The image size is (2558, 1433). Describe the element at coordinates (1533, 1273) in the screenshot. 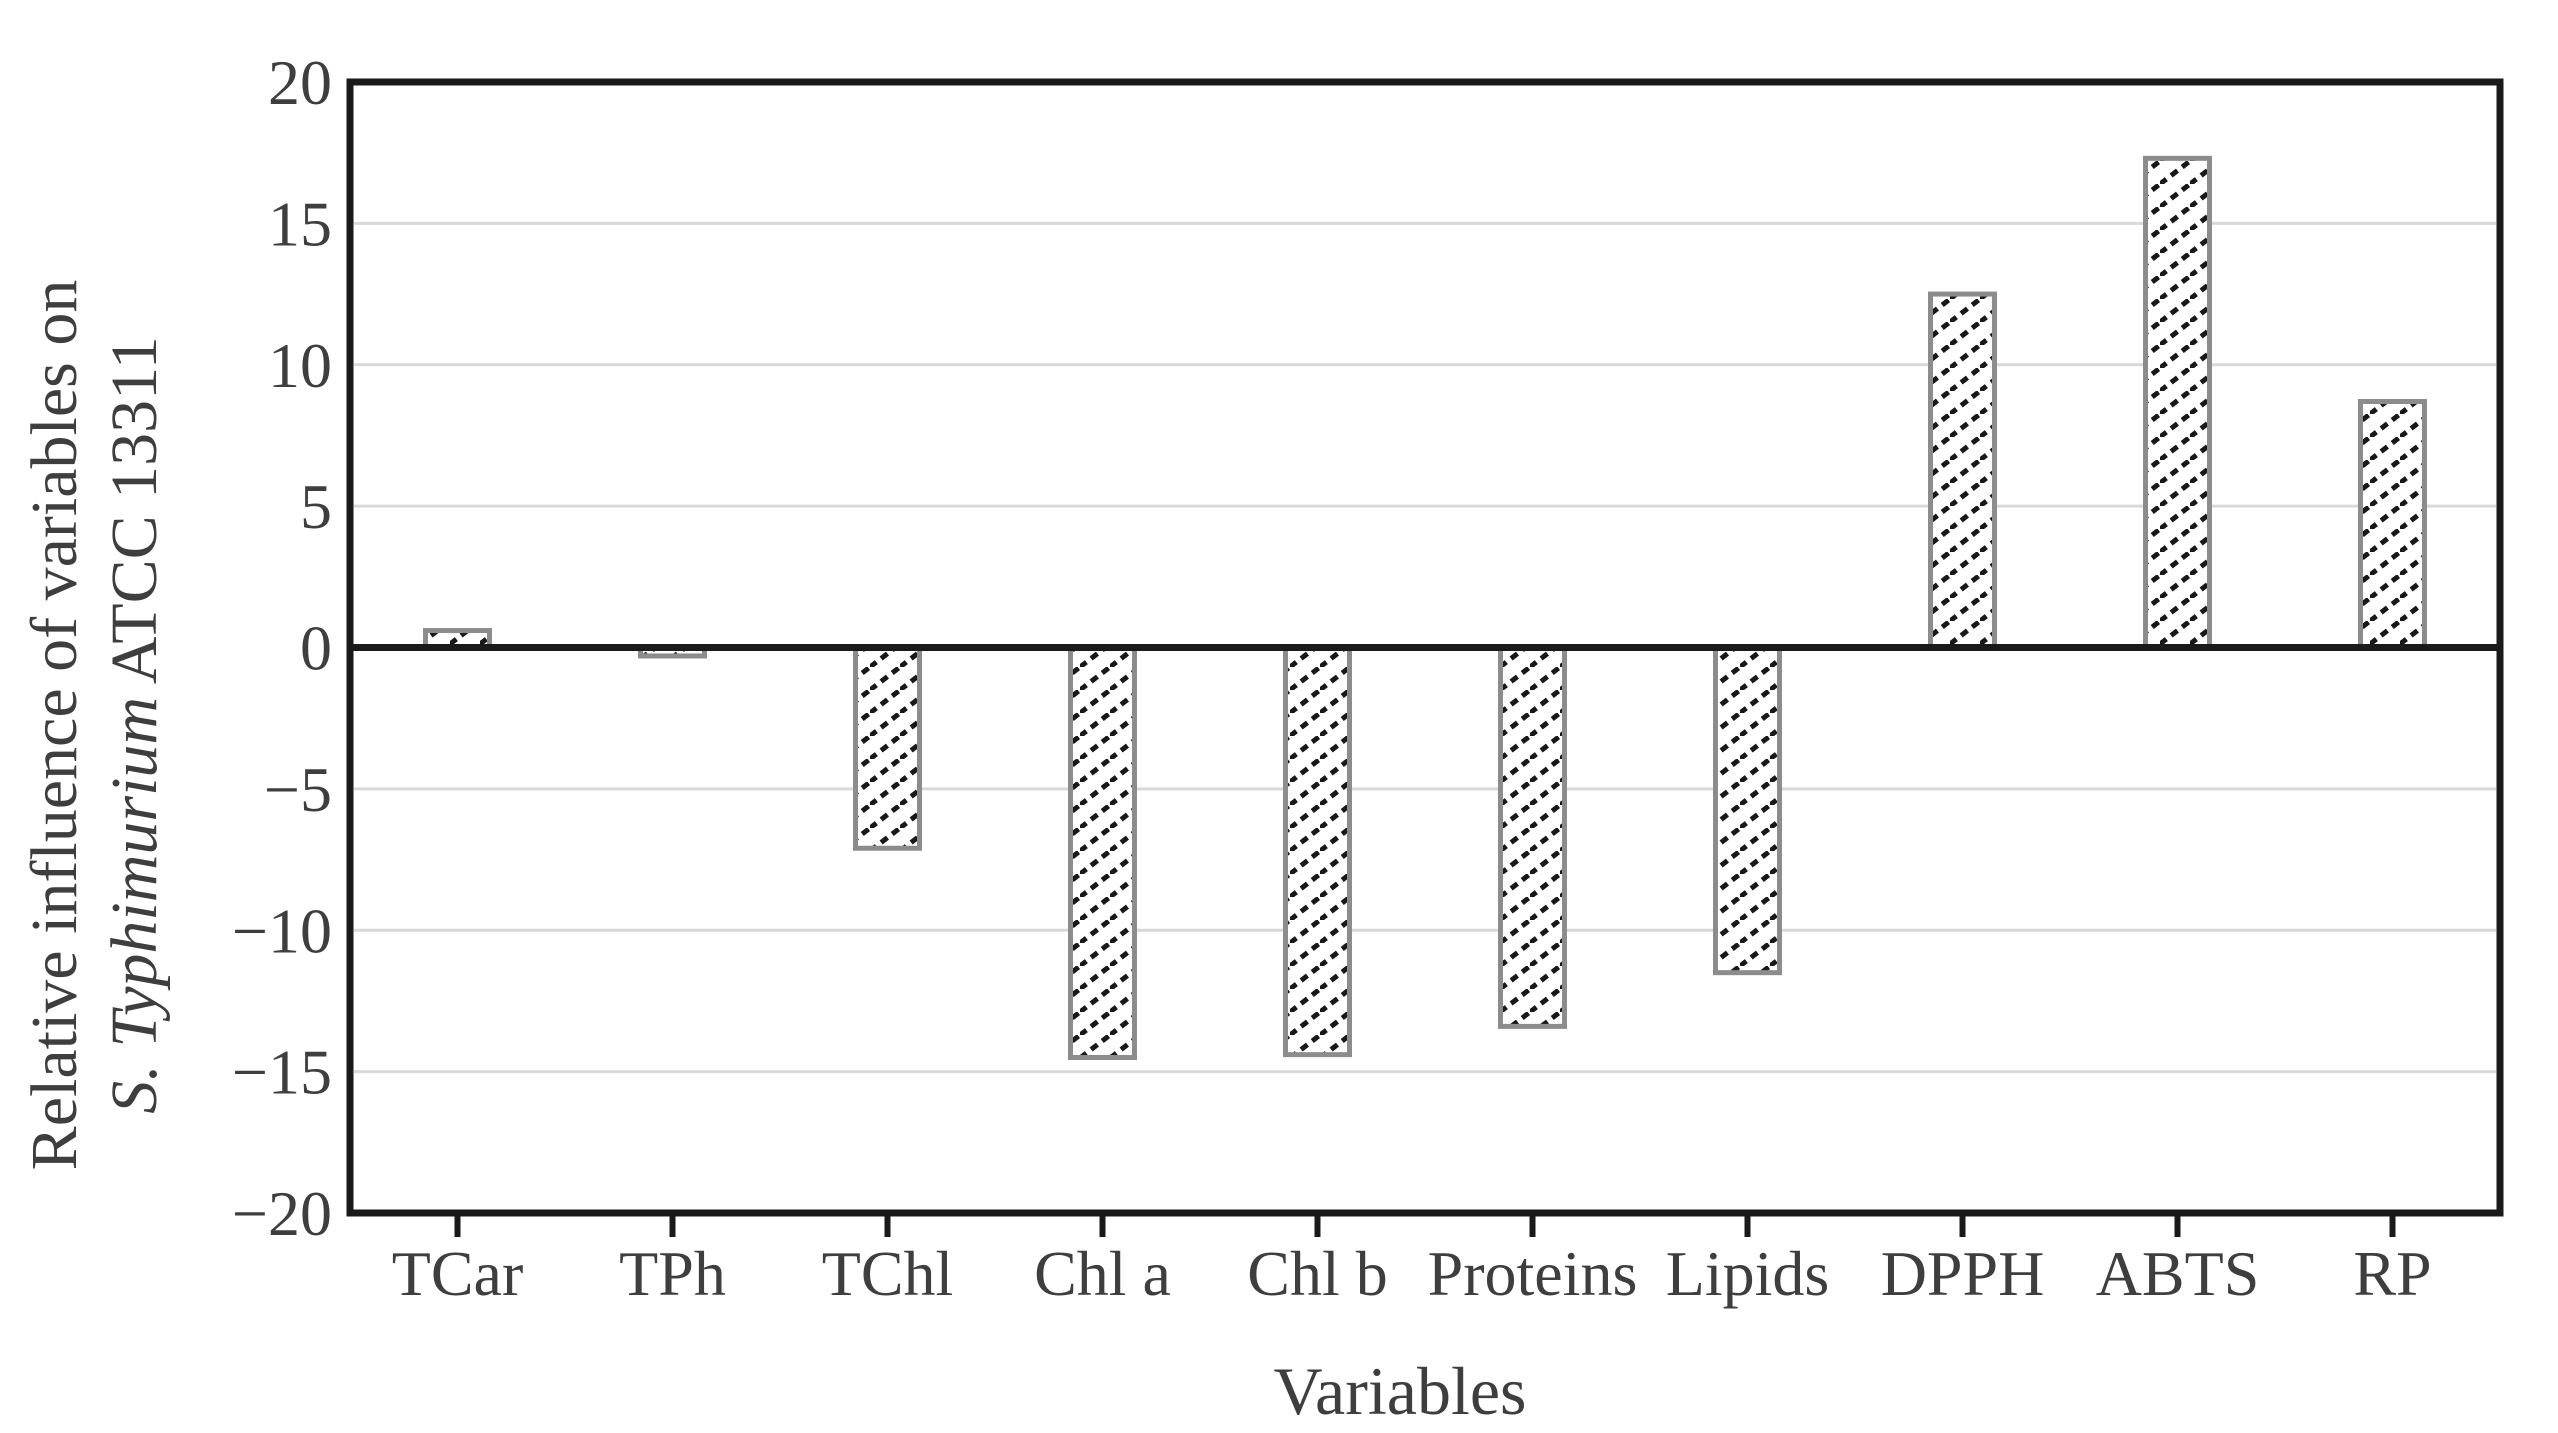

I see `x-category-label-proteins: Proteins` at that location.